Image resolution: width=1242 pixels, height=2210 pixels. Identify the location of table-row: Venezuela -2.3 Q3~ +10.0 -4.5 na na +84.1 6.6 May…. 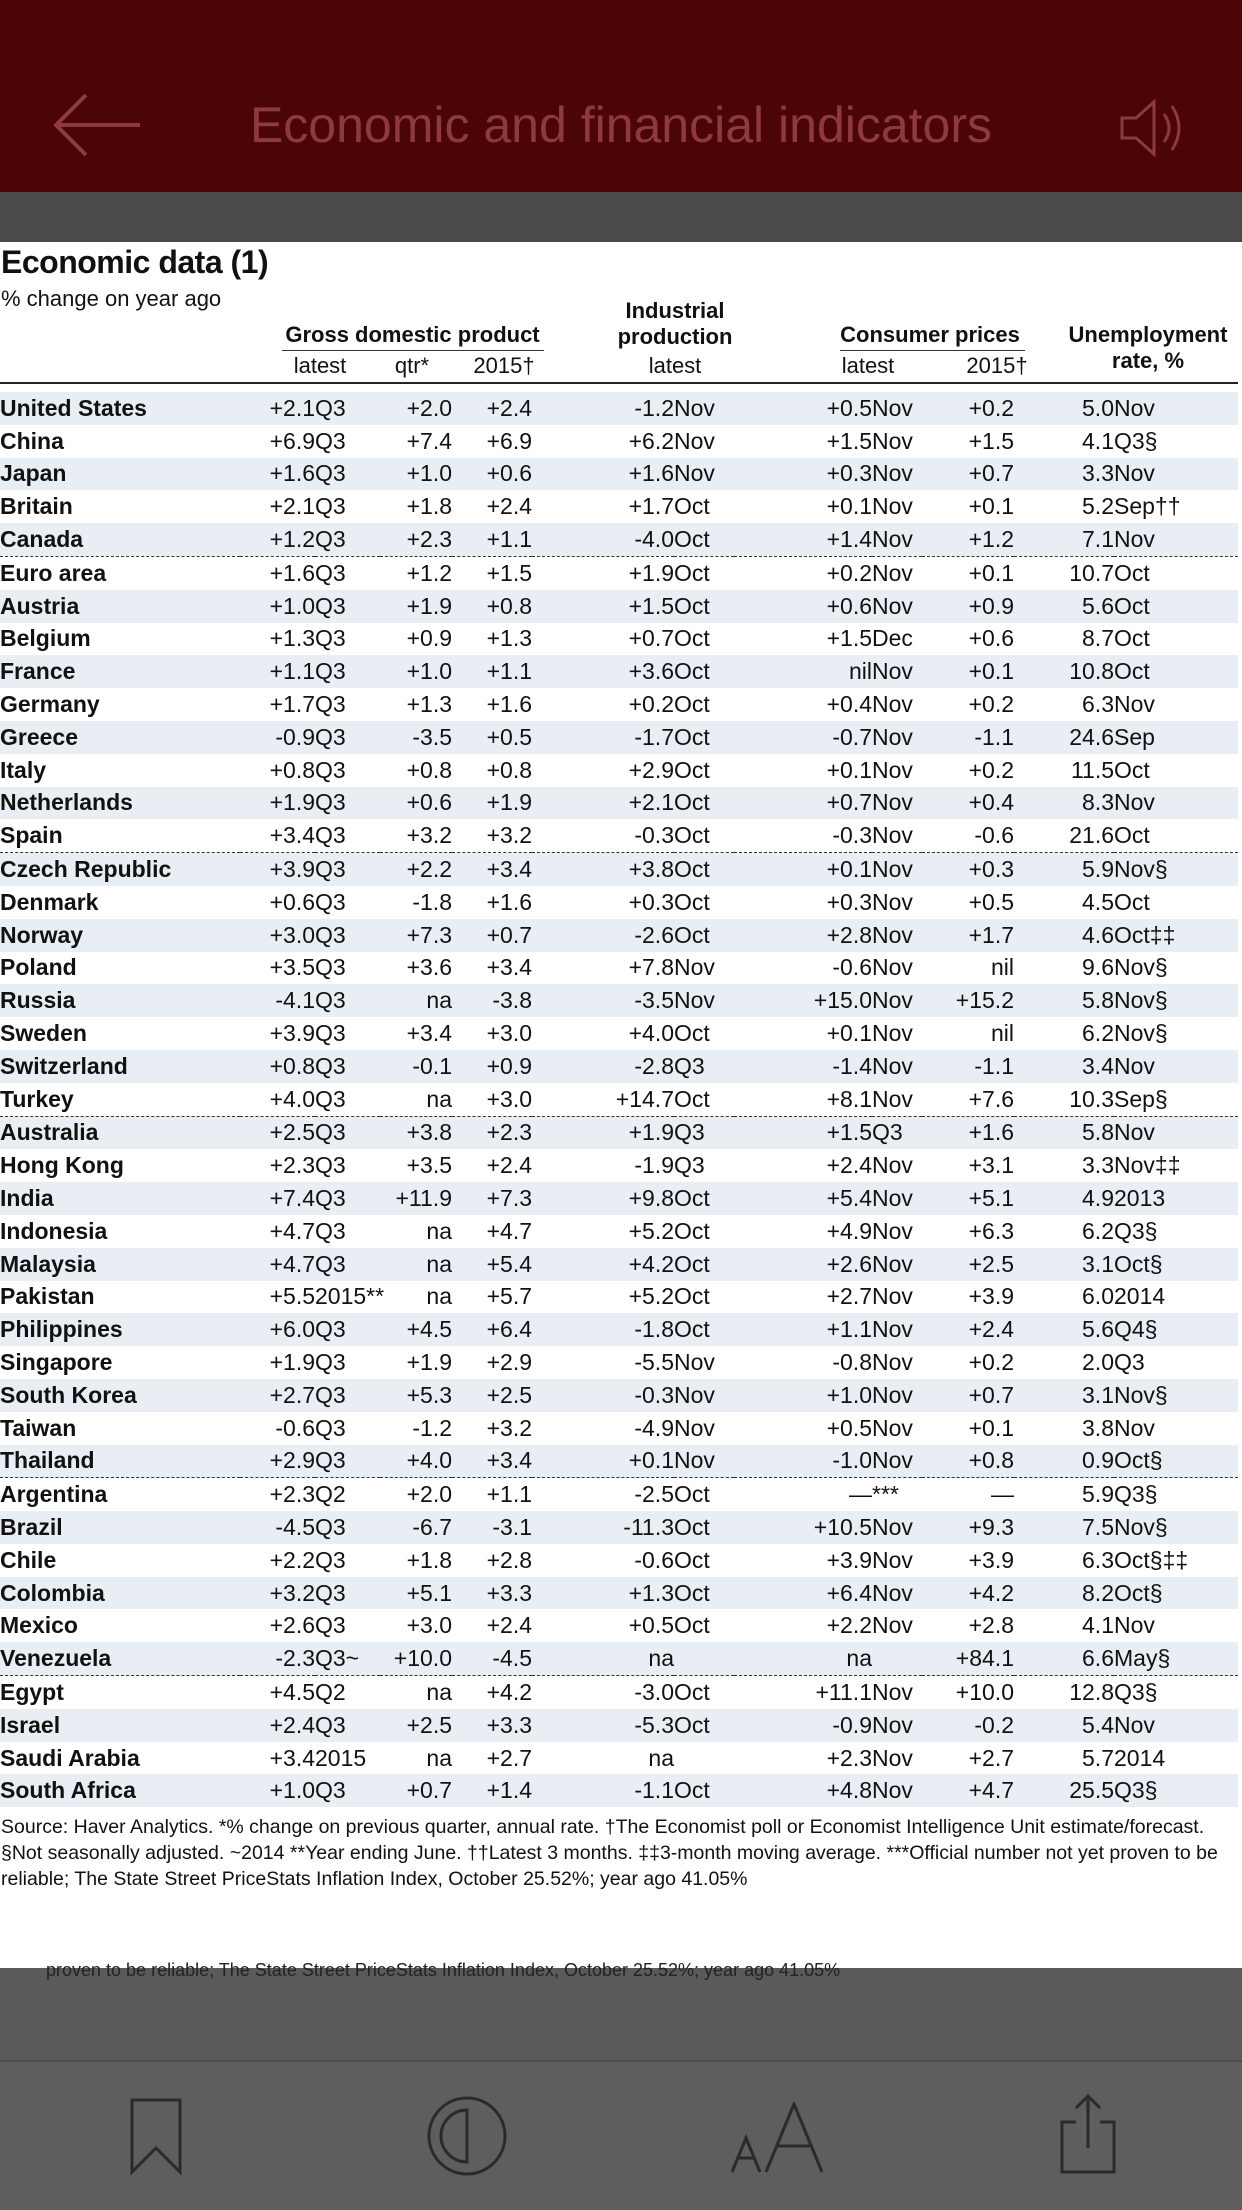
(619, 1659).